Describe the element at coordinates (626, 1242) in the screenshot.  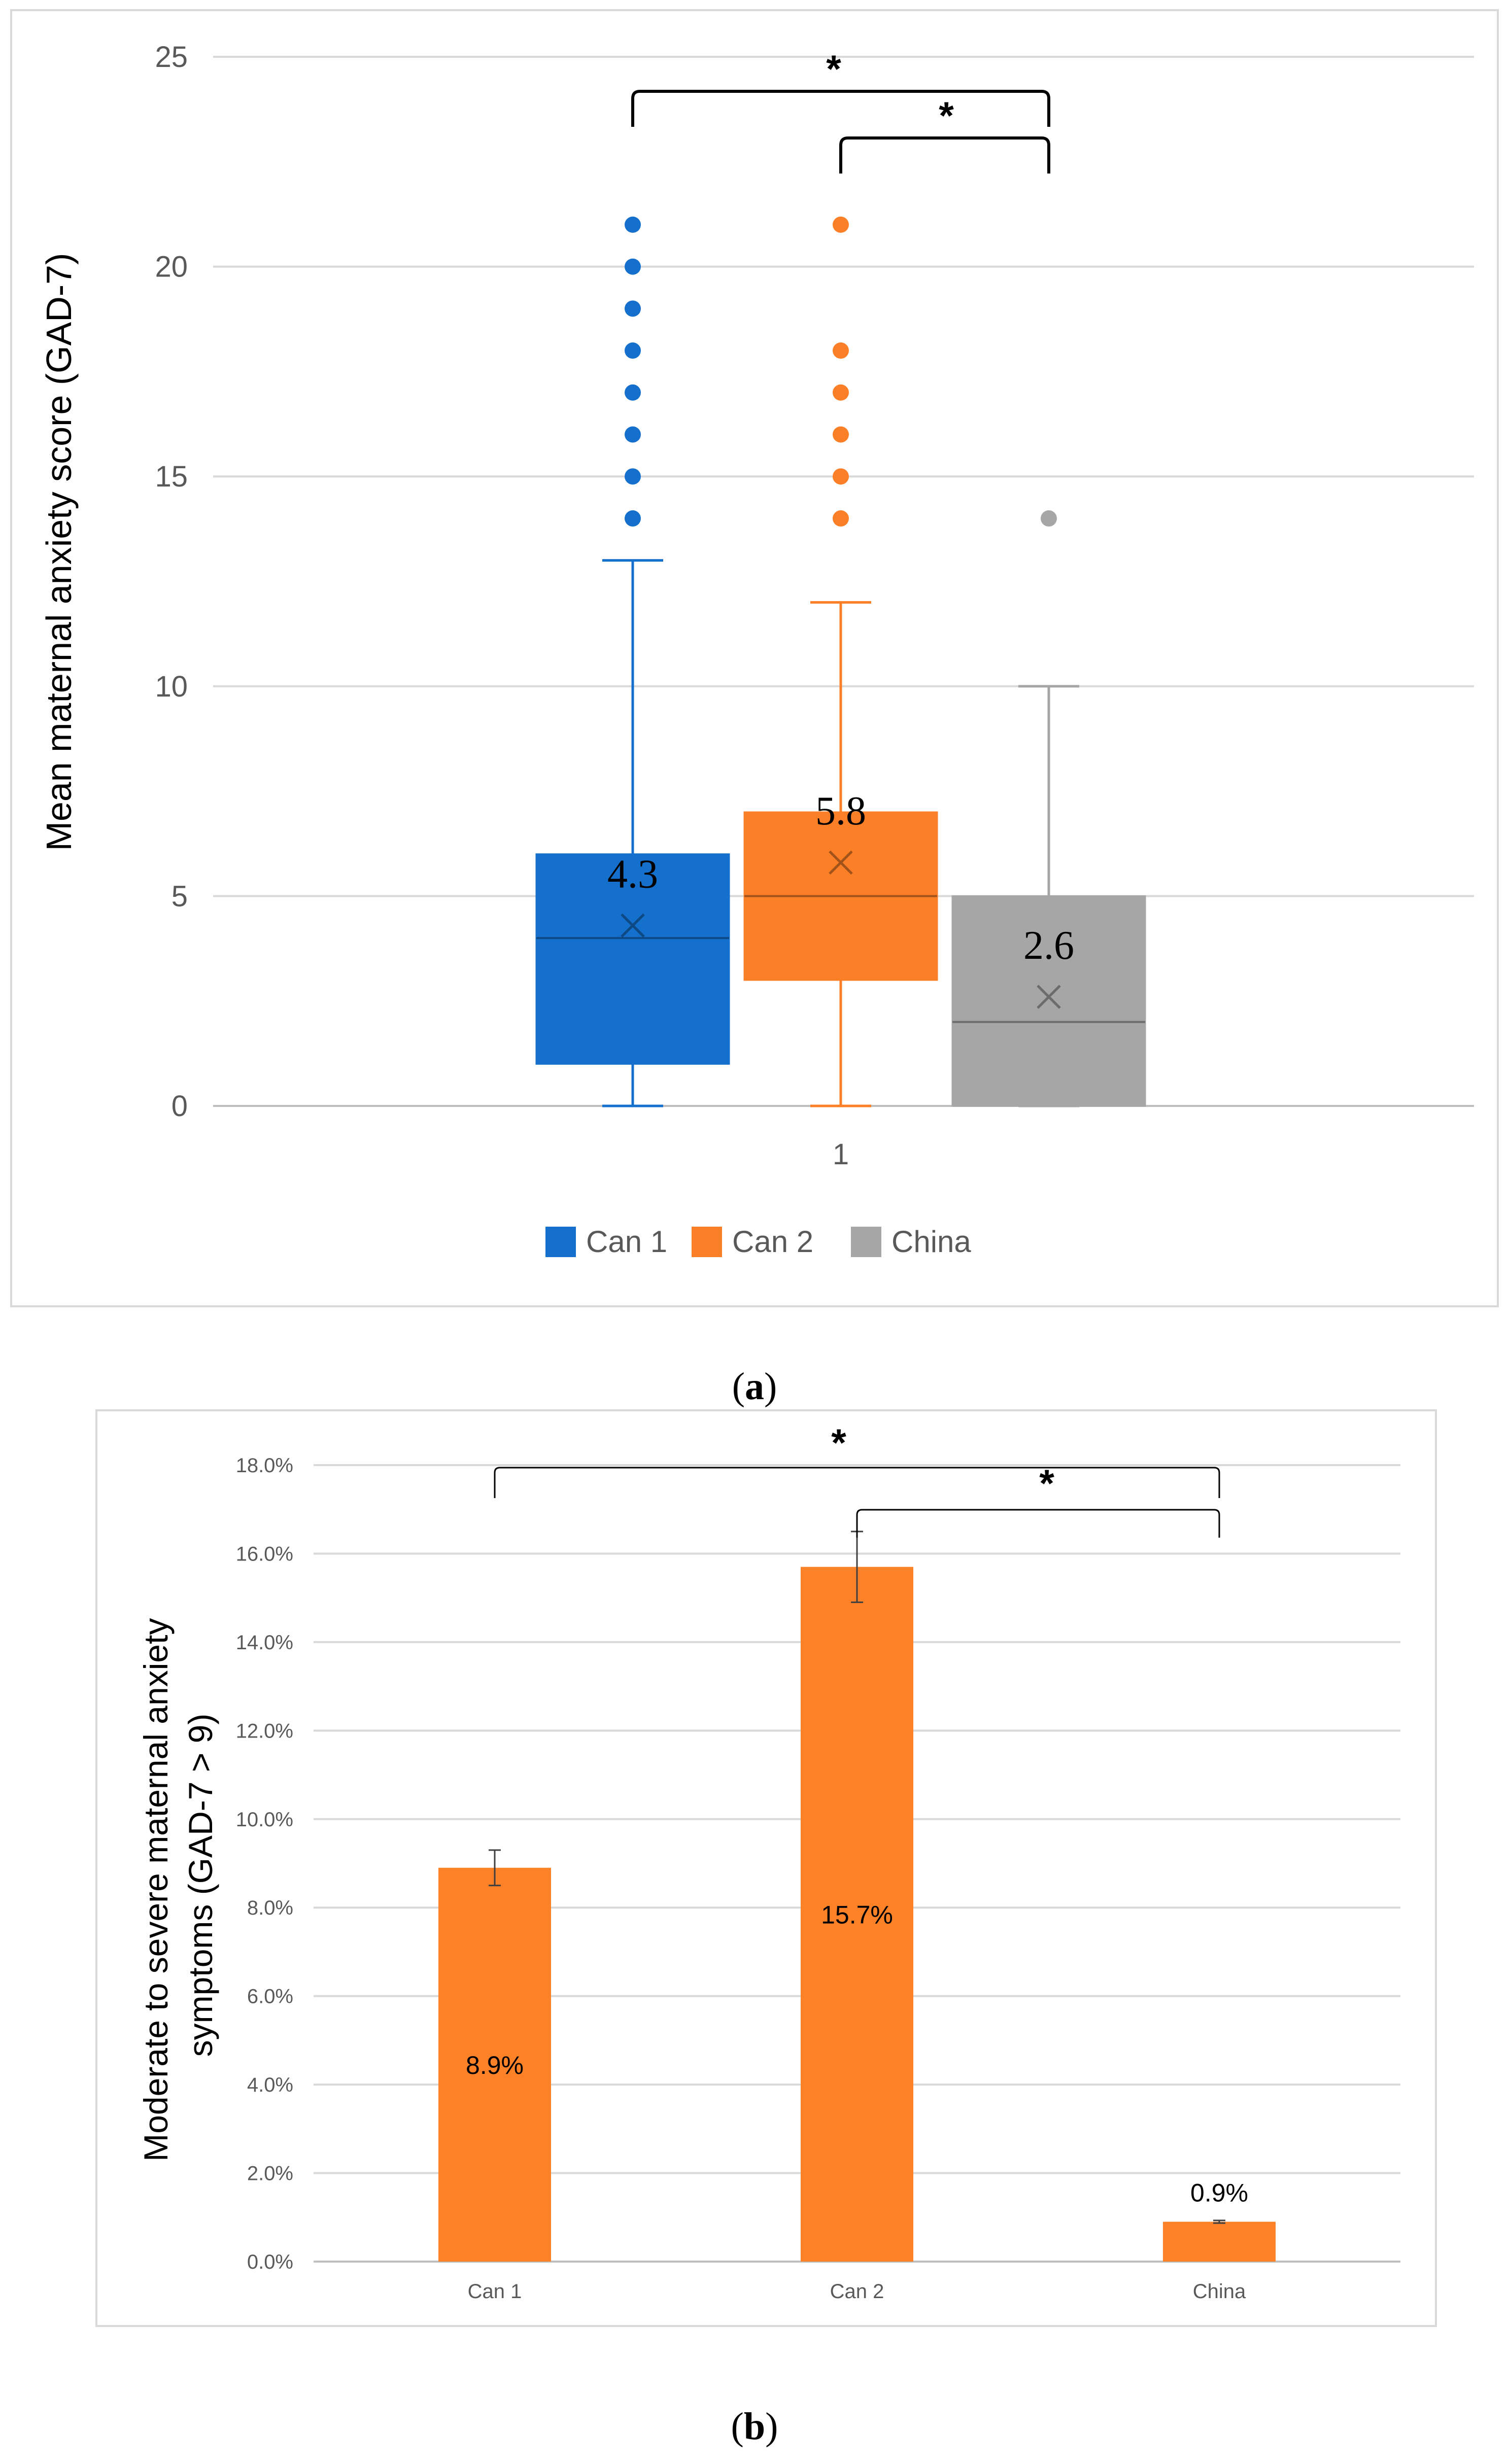
I see `legend-label: Can 1` at that location.